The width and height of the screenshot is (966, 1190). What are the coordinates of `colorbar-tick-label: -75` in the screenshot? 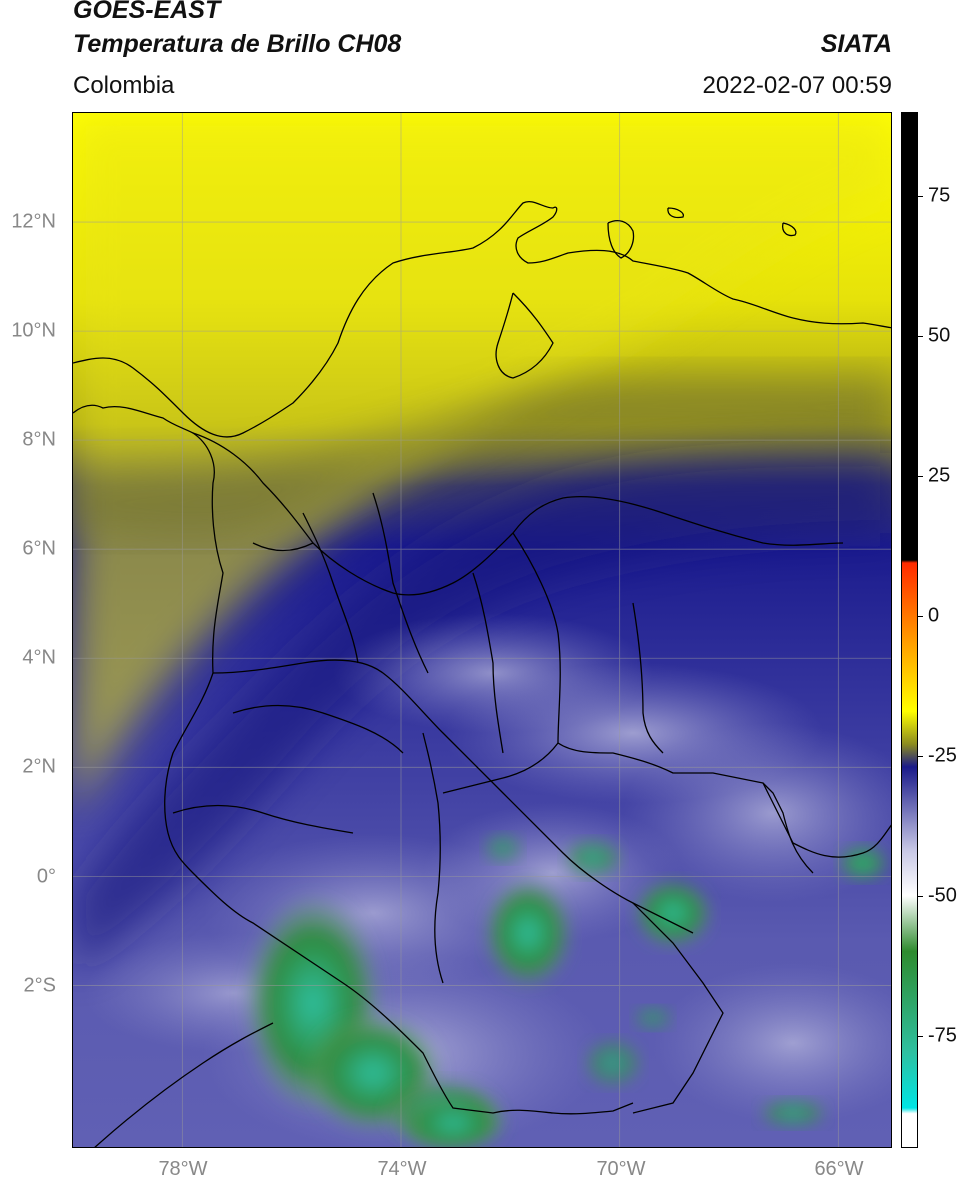 It's located at (942, 1035).